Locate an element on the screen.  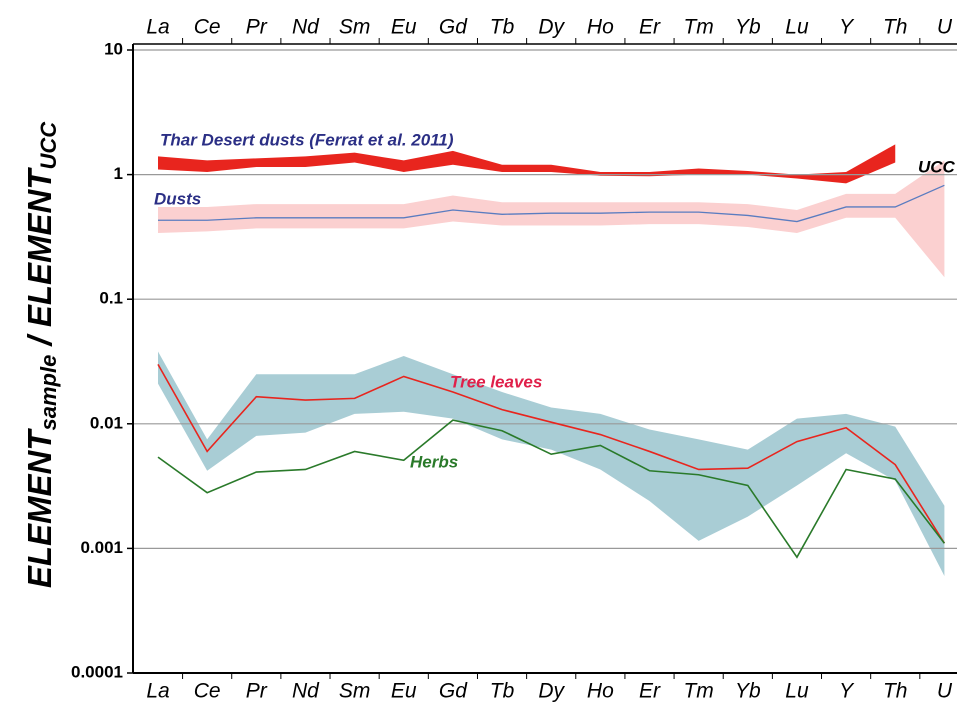
y-tick-label: 1 is located at coordinates (118, 173).